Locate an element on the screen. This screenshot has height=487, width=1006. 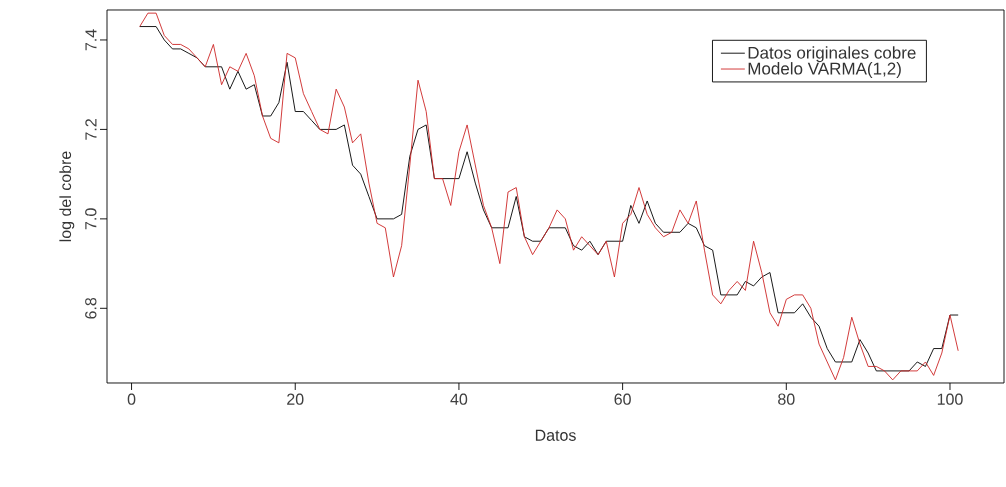
x-tick-label: 60 is located at coordinates (622, 399).